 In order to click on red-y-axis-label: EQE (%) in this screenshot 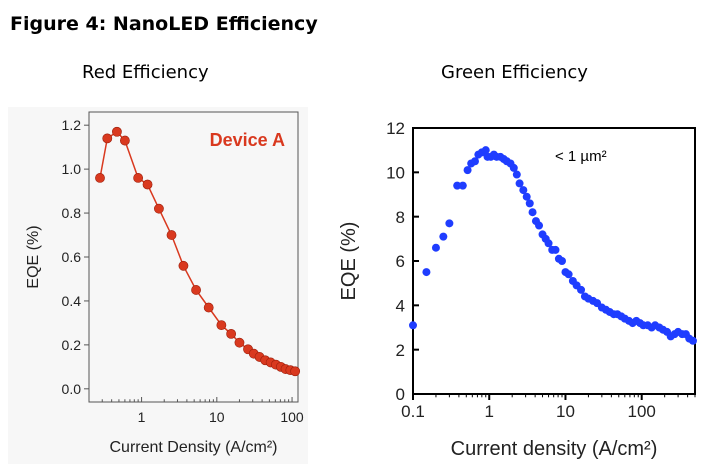, I will do `click(33, 256)`.